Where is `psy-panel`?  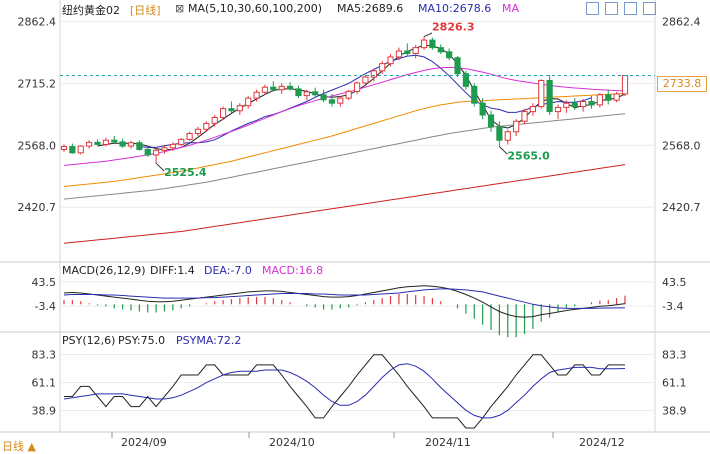
psy-panel is located at coordinates (344, 391).